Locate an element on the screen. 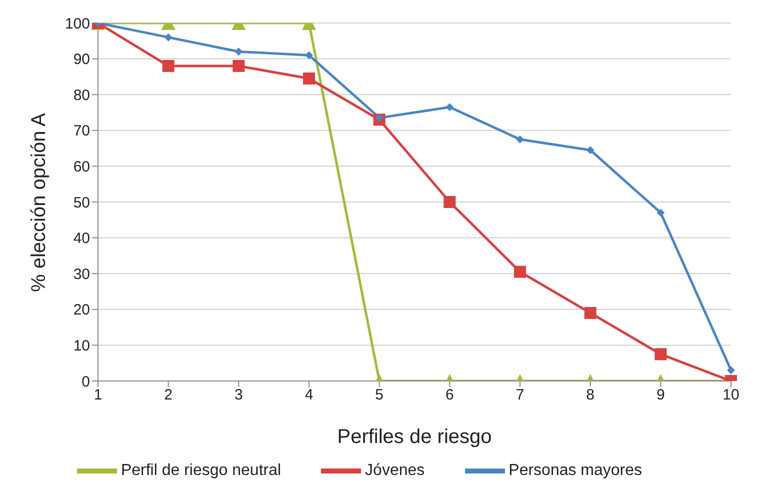 This screenshot has width=759, height=504. y-tick-label: 0 is located at coordinates (86, 381).